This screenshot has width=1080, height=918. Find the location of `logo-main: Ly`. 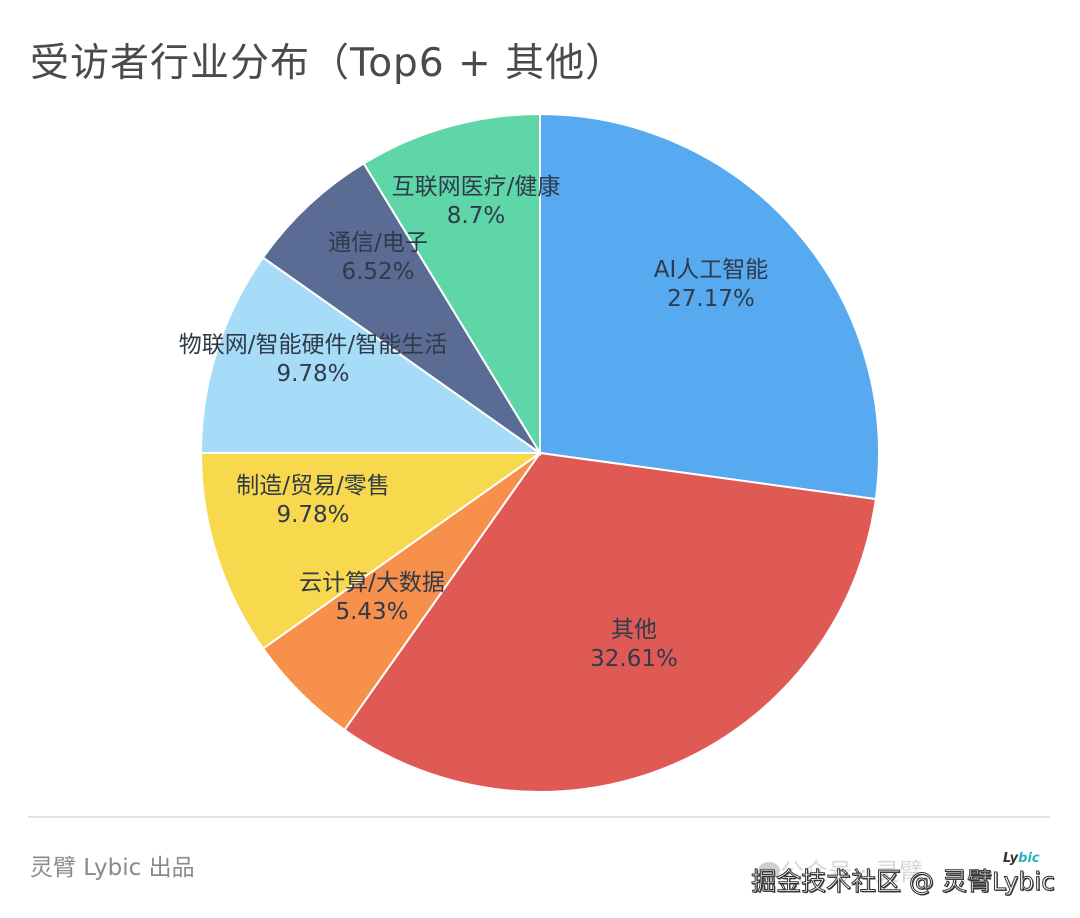

logo-main: Ly is located at coordinates (1011, 858).